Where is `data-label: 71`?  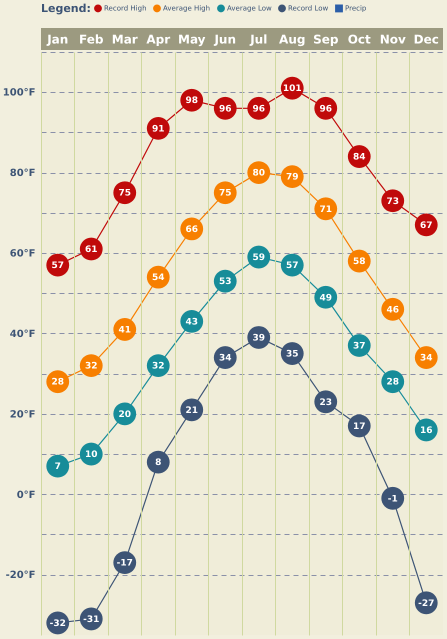 data-label: 71 is located at coordinates (325, 209).